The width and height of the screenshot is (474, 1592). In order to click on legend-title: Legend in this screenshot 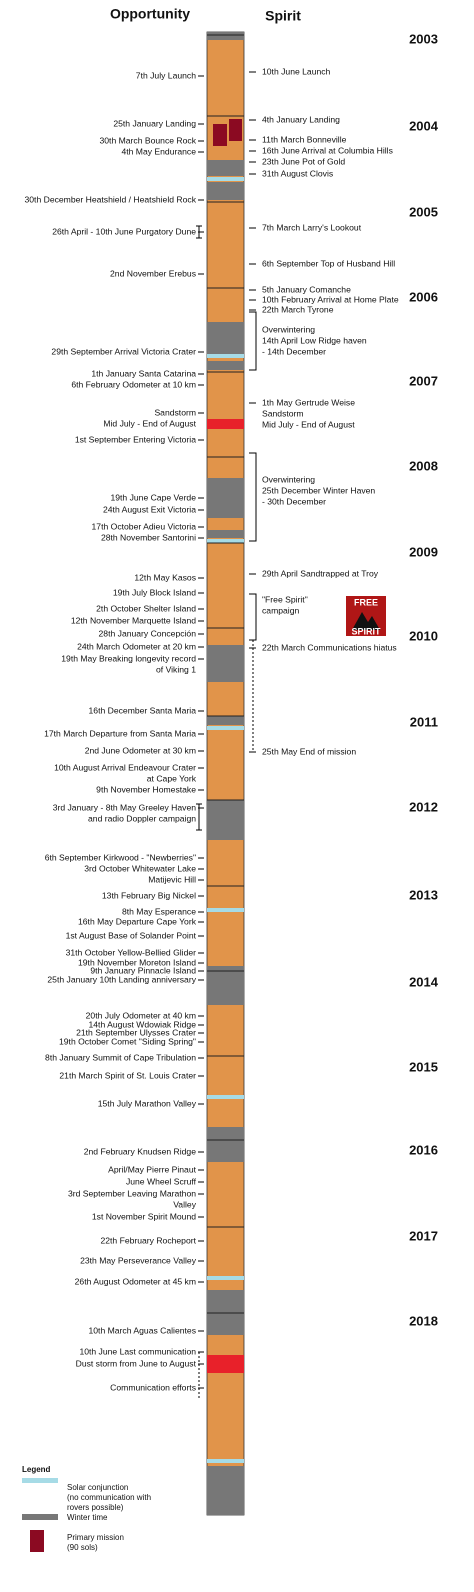, I will do `click(36, 1469)`.